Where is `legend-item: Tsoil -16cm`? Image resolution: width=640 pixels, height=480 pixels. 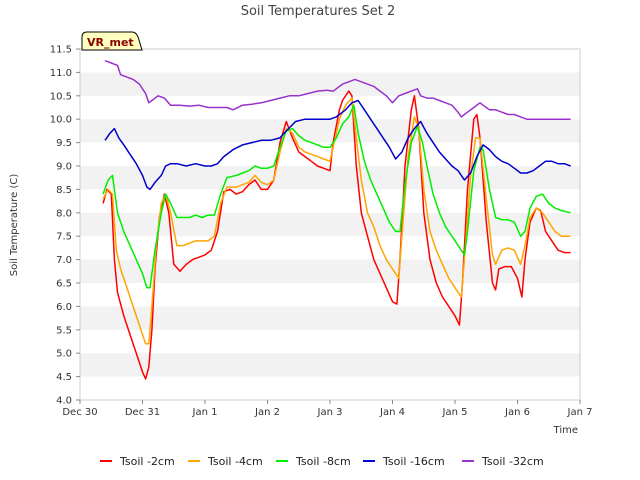
legend-item: Tsoil -16cm is located at coordinates (404, 461).